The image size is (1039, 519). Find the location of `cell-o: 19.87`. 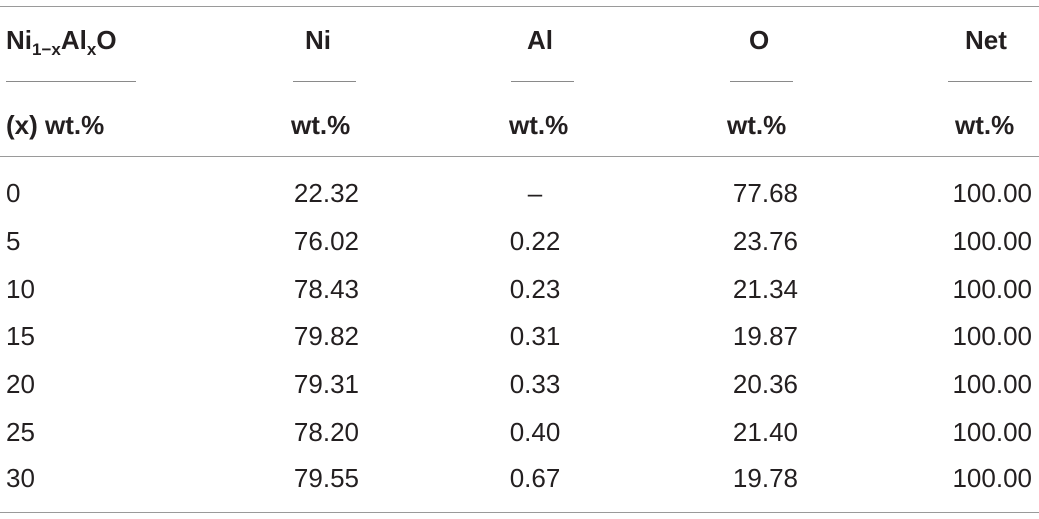

cell-o: 19.87 is located at coordinates (765, 336).